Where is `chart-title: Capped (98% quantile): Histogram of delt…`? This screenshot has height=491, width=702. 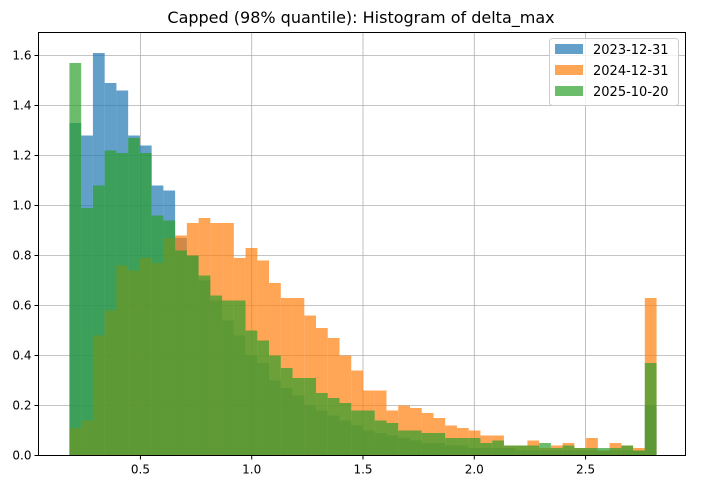
chart-title: Capped (98% quantile): Histogram of delt… is located at coordinates (360, 18).